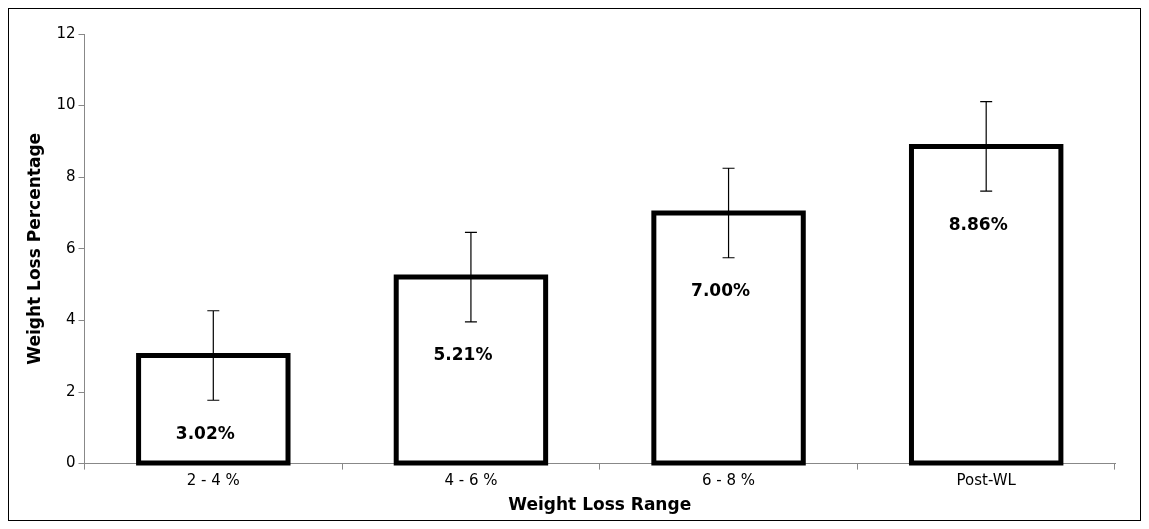 This screenshot has height=529, width=1149. Describe the element at coordinates (66, 32) in the screenshot. I see `y-tick-label: 12` at that location.